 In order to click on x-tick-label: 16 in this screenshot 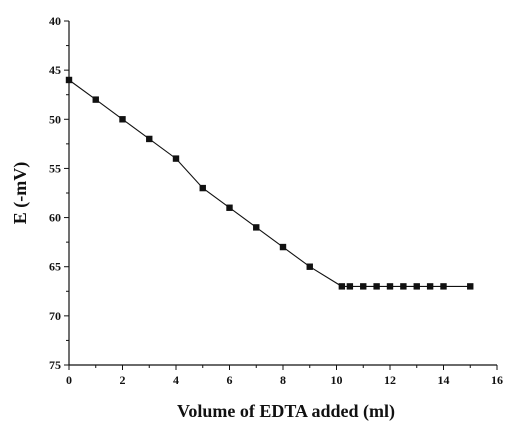, I will do `click(497, 380)`.